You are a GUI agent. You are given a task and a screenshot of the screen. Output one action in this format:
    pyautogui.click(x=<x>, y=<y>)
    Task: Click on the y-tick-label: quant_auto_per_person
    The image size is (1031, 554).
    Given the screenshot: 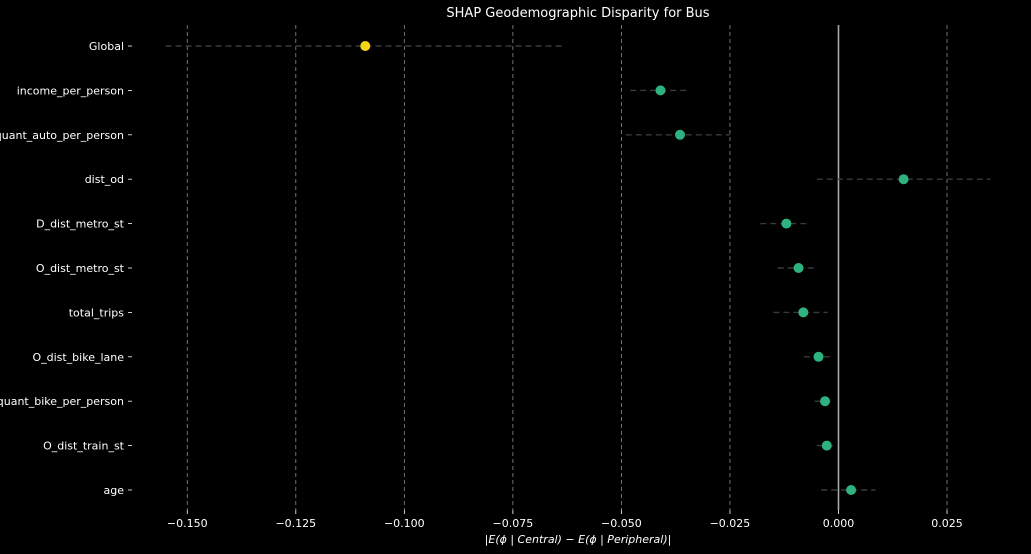 What is the action you would take?
    pyautogui.click(x=62, y=135)
    